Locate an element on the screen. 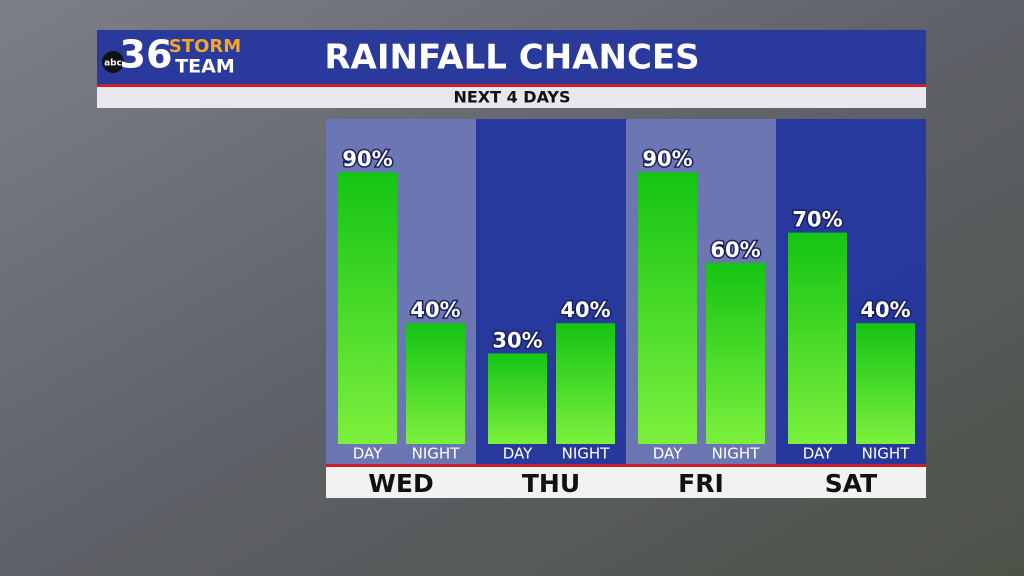  x-tick-label: WED is located at coordinates (400, 483).